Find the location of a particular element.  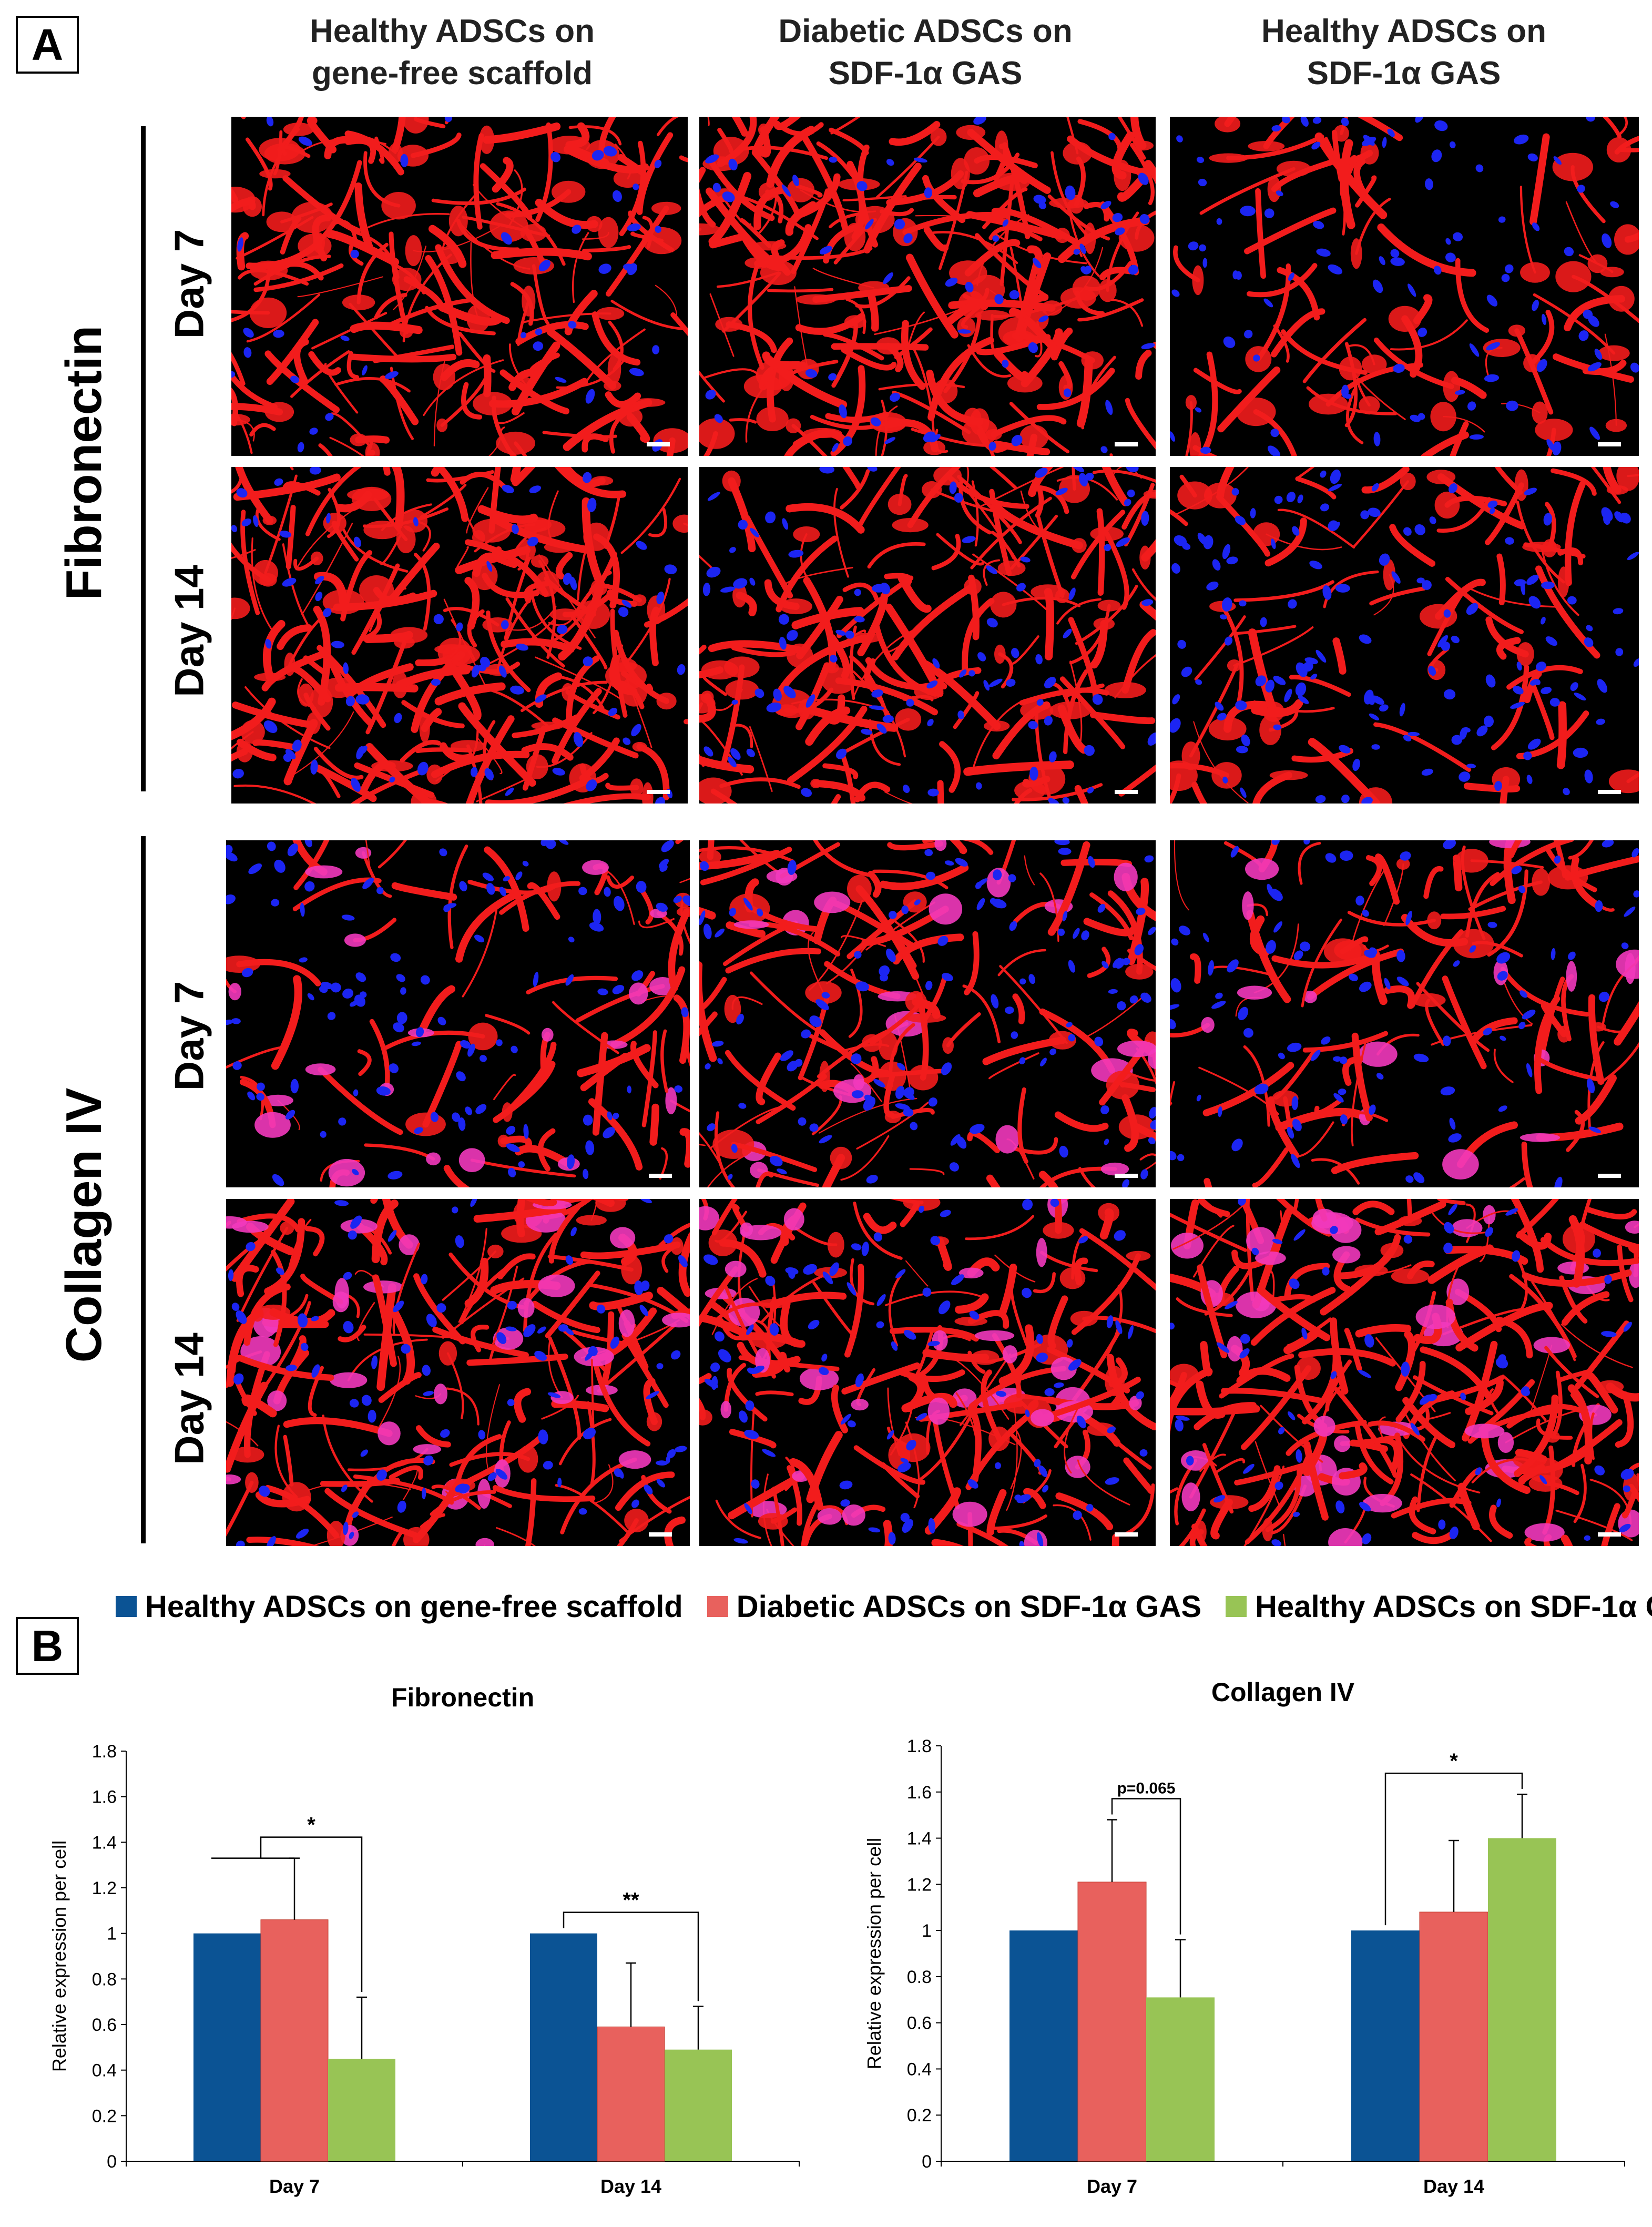

row-label-collagen-day7: Day 7 is located at coordinates (189, 1036).